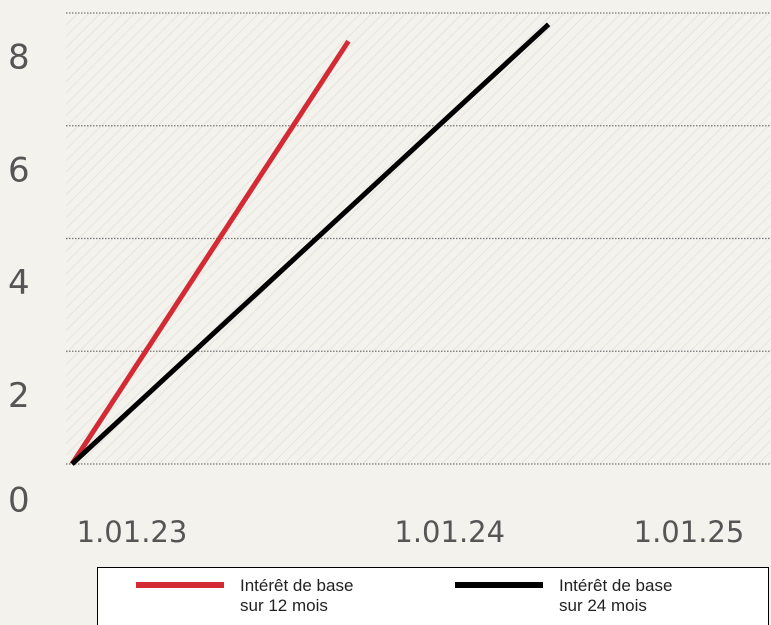 The width and height of the screenshot is (771, 625). I want to click on y-tick-label: 2, so click(19, 396).